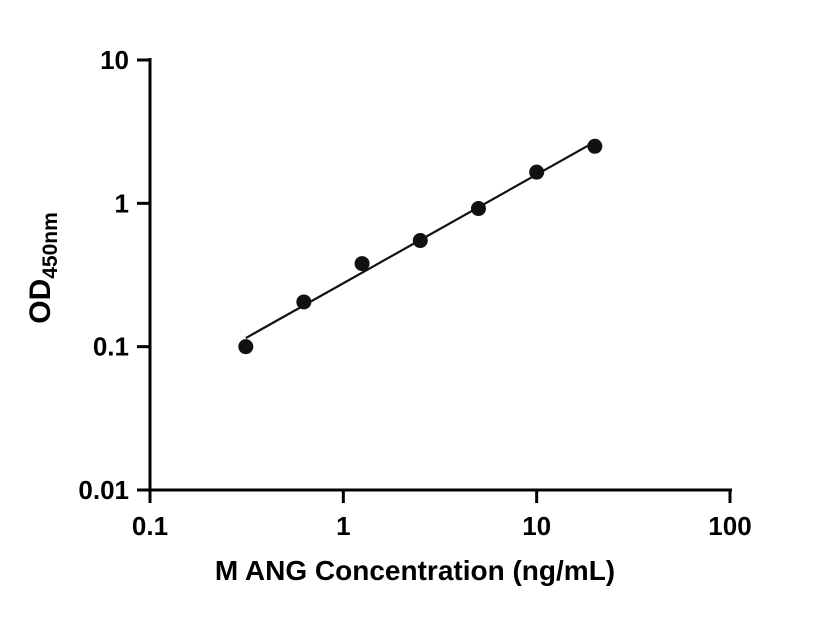  I want to click on y-tick-label: 1, so click(122, 203).